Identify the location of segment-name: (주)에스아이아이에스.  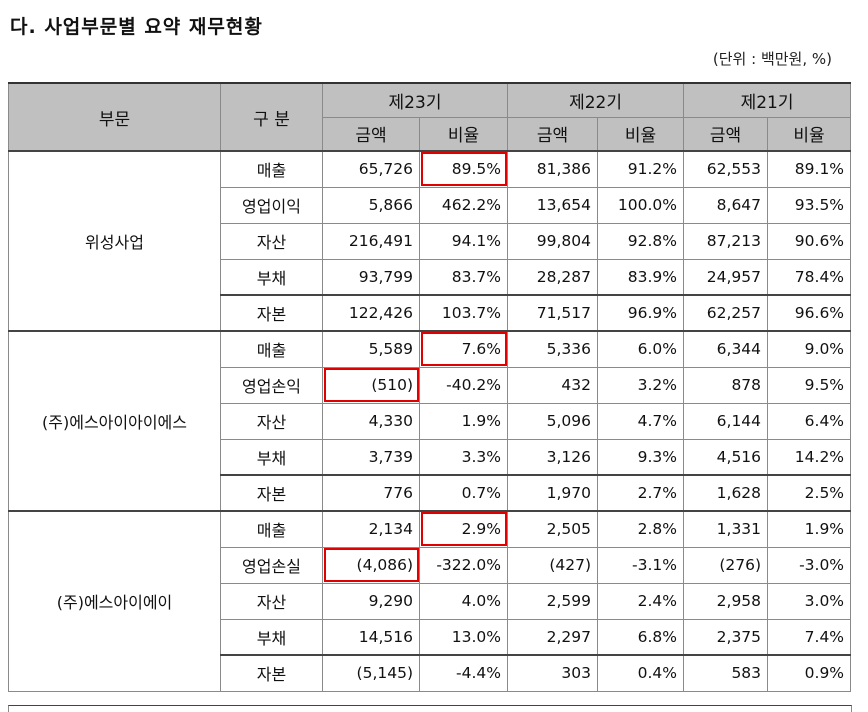
(114, 421).